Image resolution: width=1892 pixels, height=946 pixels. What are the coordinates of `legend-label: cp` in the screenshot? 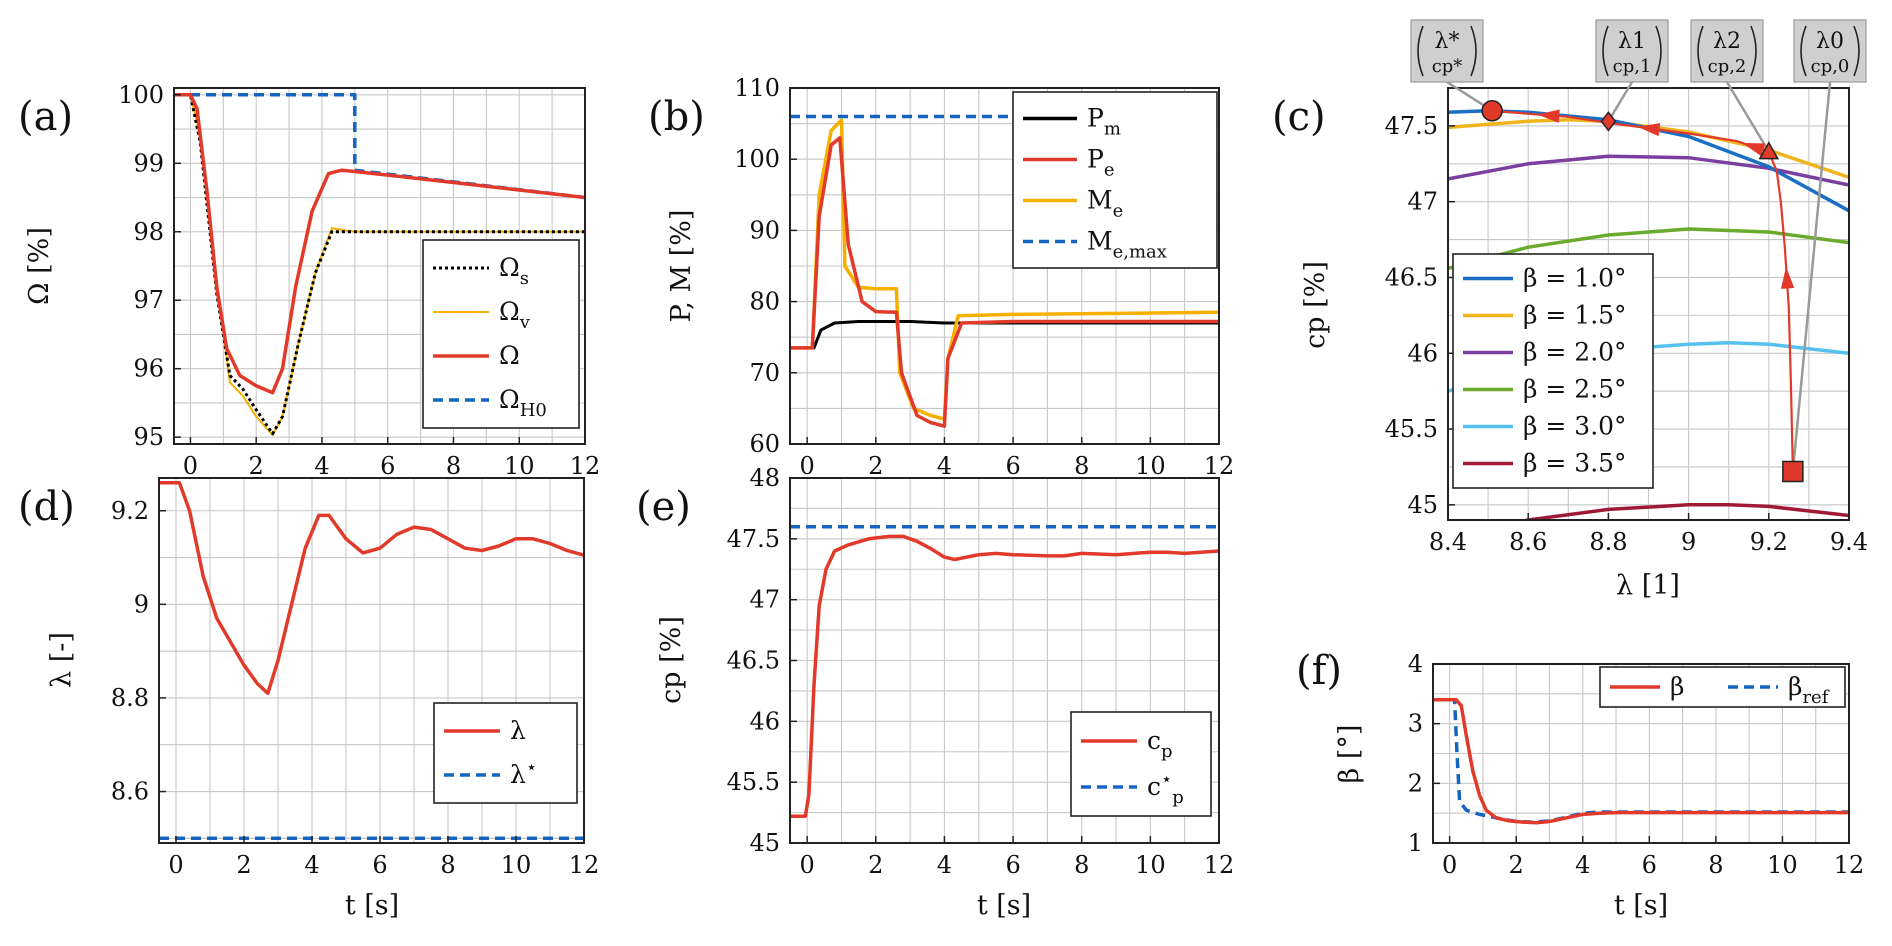 It's located at (1160, 744).